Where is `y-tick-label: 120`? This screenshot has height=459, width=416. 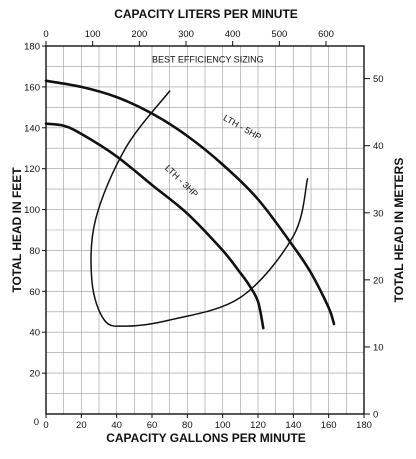
y-tick-label: 120 is located at coordinates (32, 169).